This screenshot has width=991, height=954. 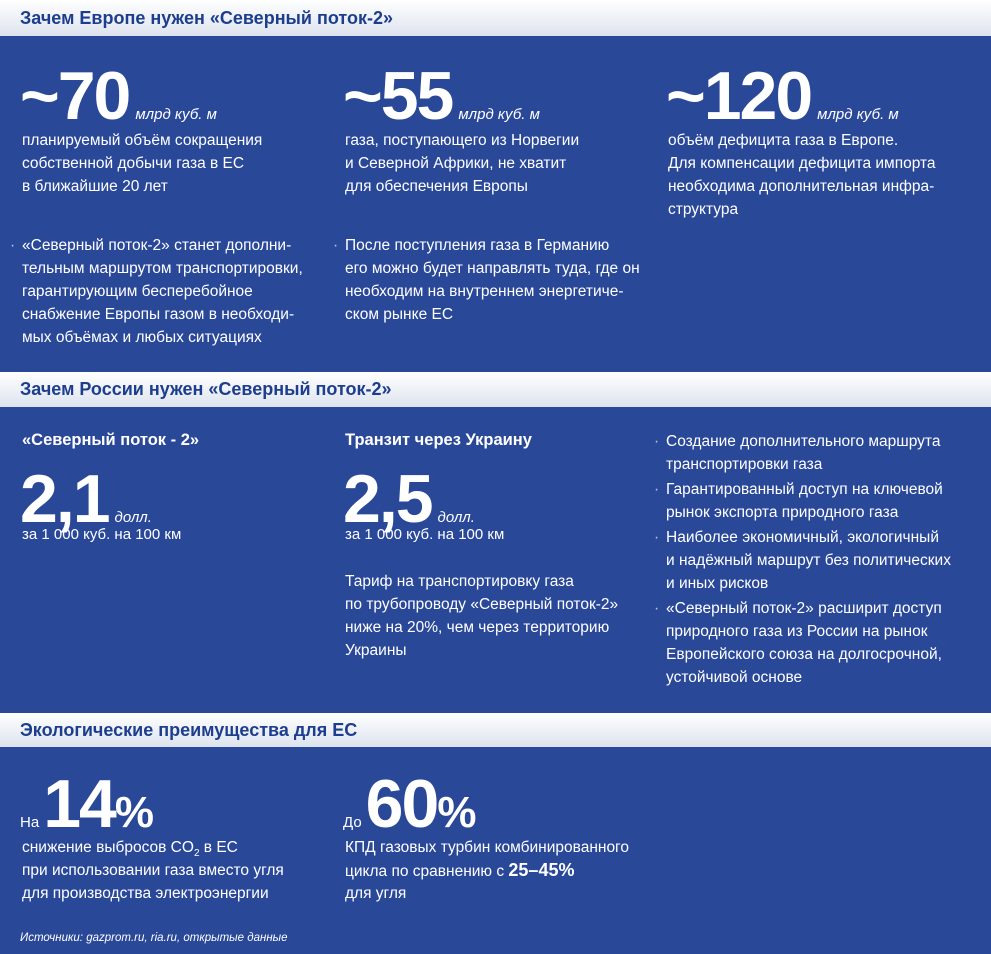 What do you see at coordinates (436, 186) in the screenshot?
I see `text-line: для обеспечения Европы` at bounding box center [436, 186].